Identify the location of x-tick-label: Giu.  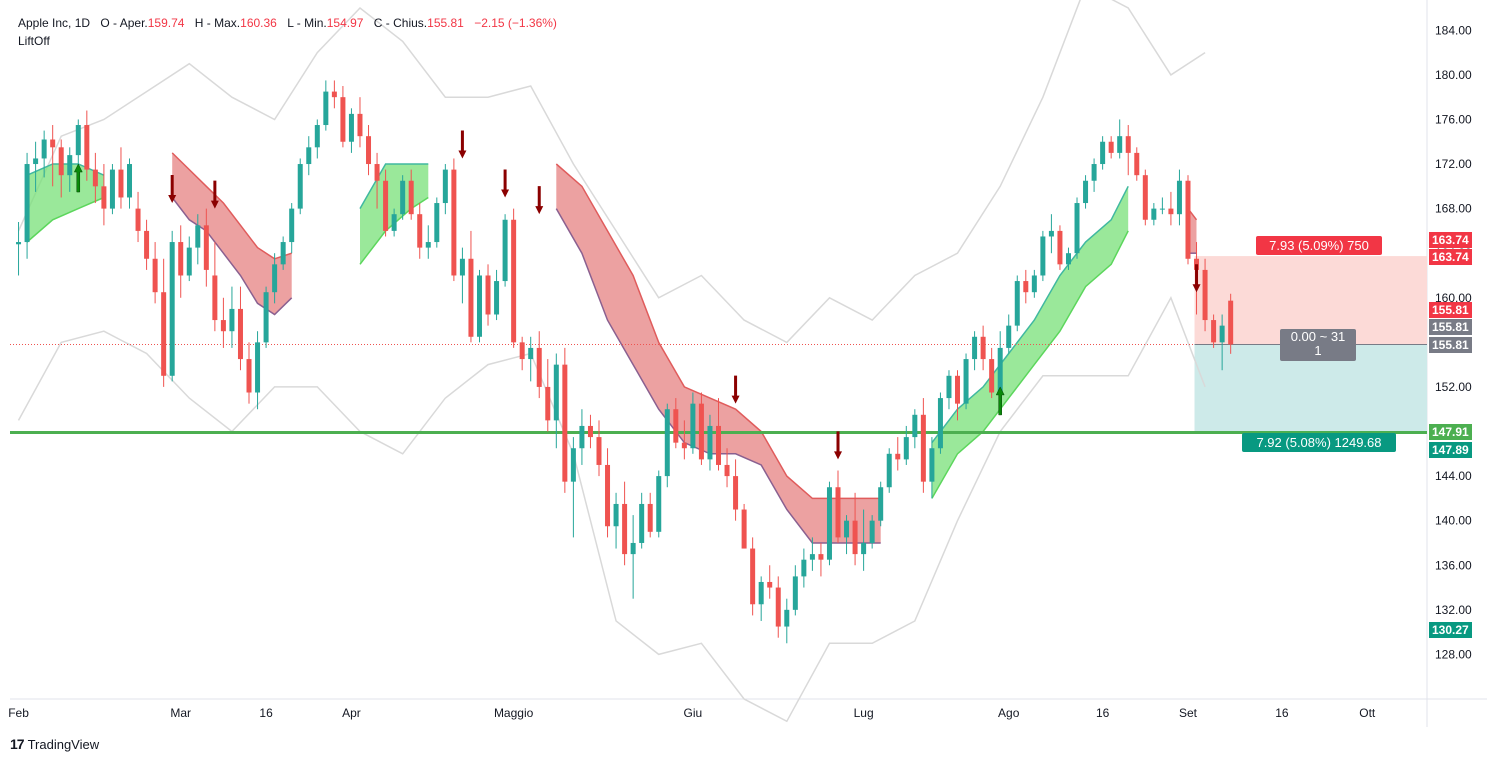
(693, 713).